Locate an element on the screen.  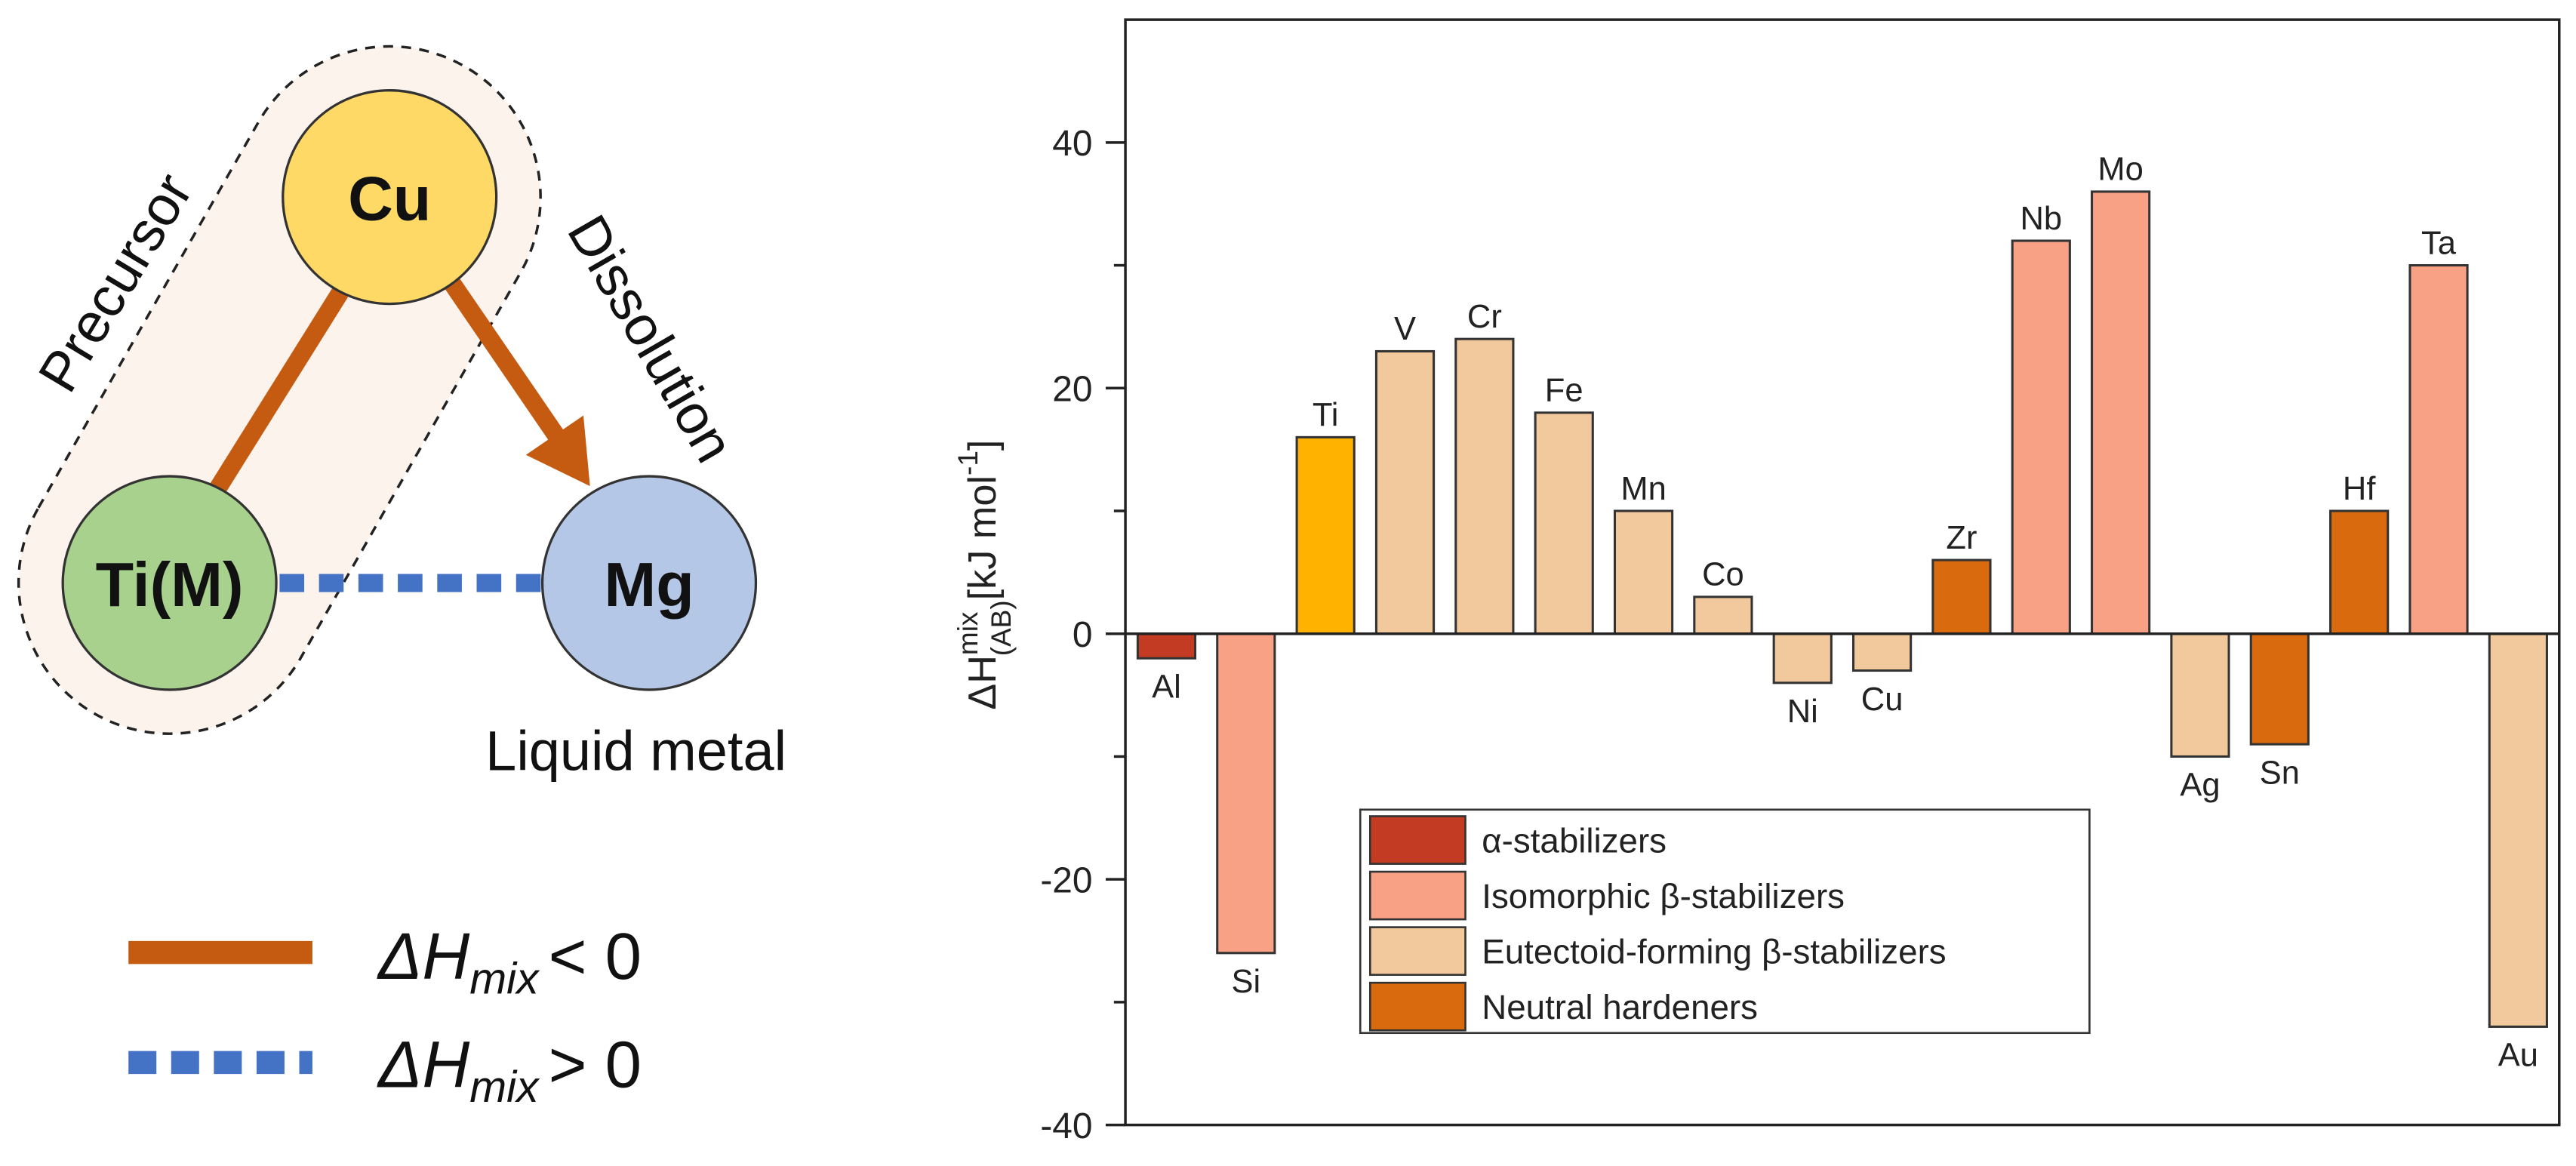
cu-ti-bond is located at coordinates (279, 390).